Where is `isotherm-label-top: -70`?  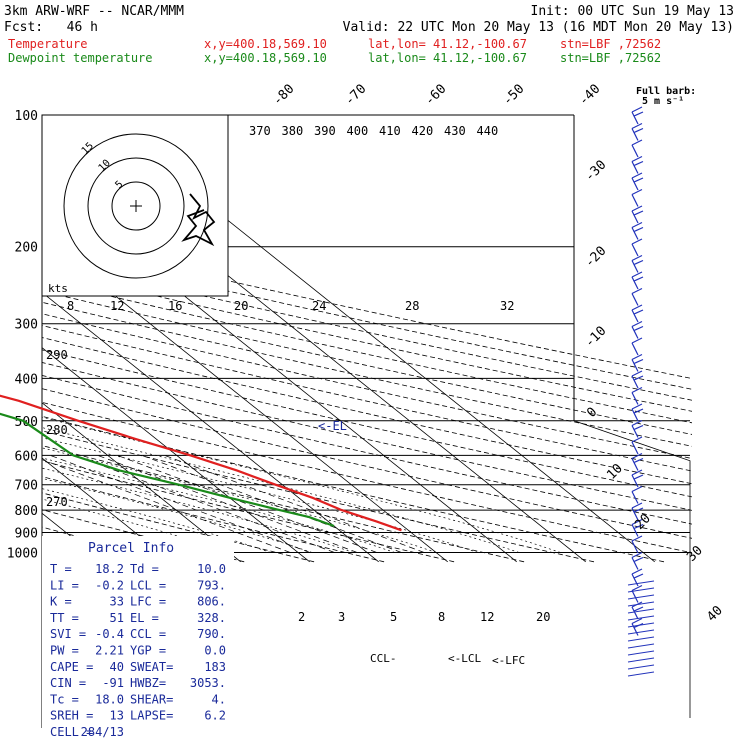 isotherm-label-top: -70 is located at coordinates (355, 95).